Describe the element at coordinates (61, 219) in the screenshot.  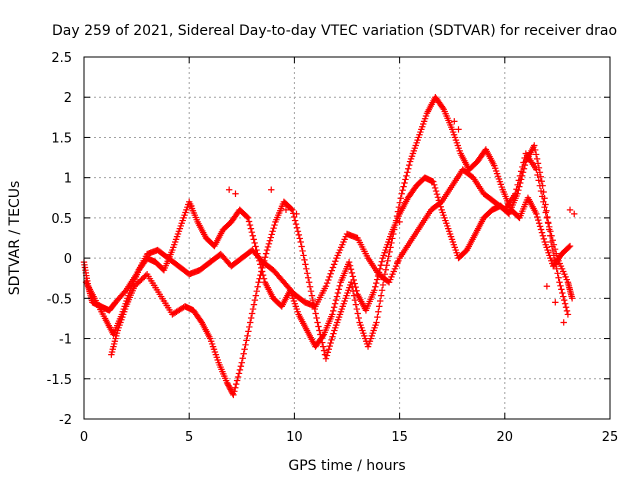
I see `y-tick-label: 0.5` at that location.